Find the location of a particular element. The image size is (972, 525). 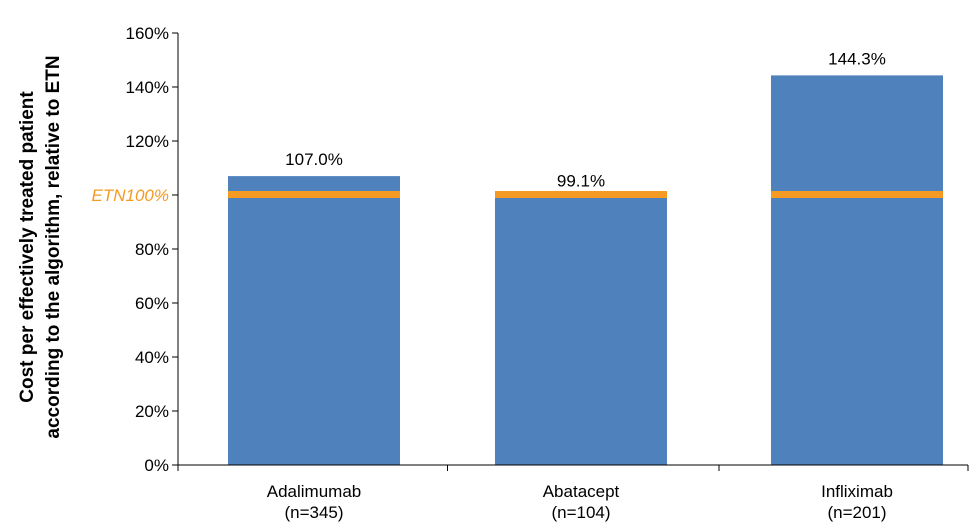

reference-label: ETN100% is located at coordinates (130, 195).